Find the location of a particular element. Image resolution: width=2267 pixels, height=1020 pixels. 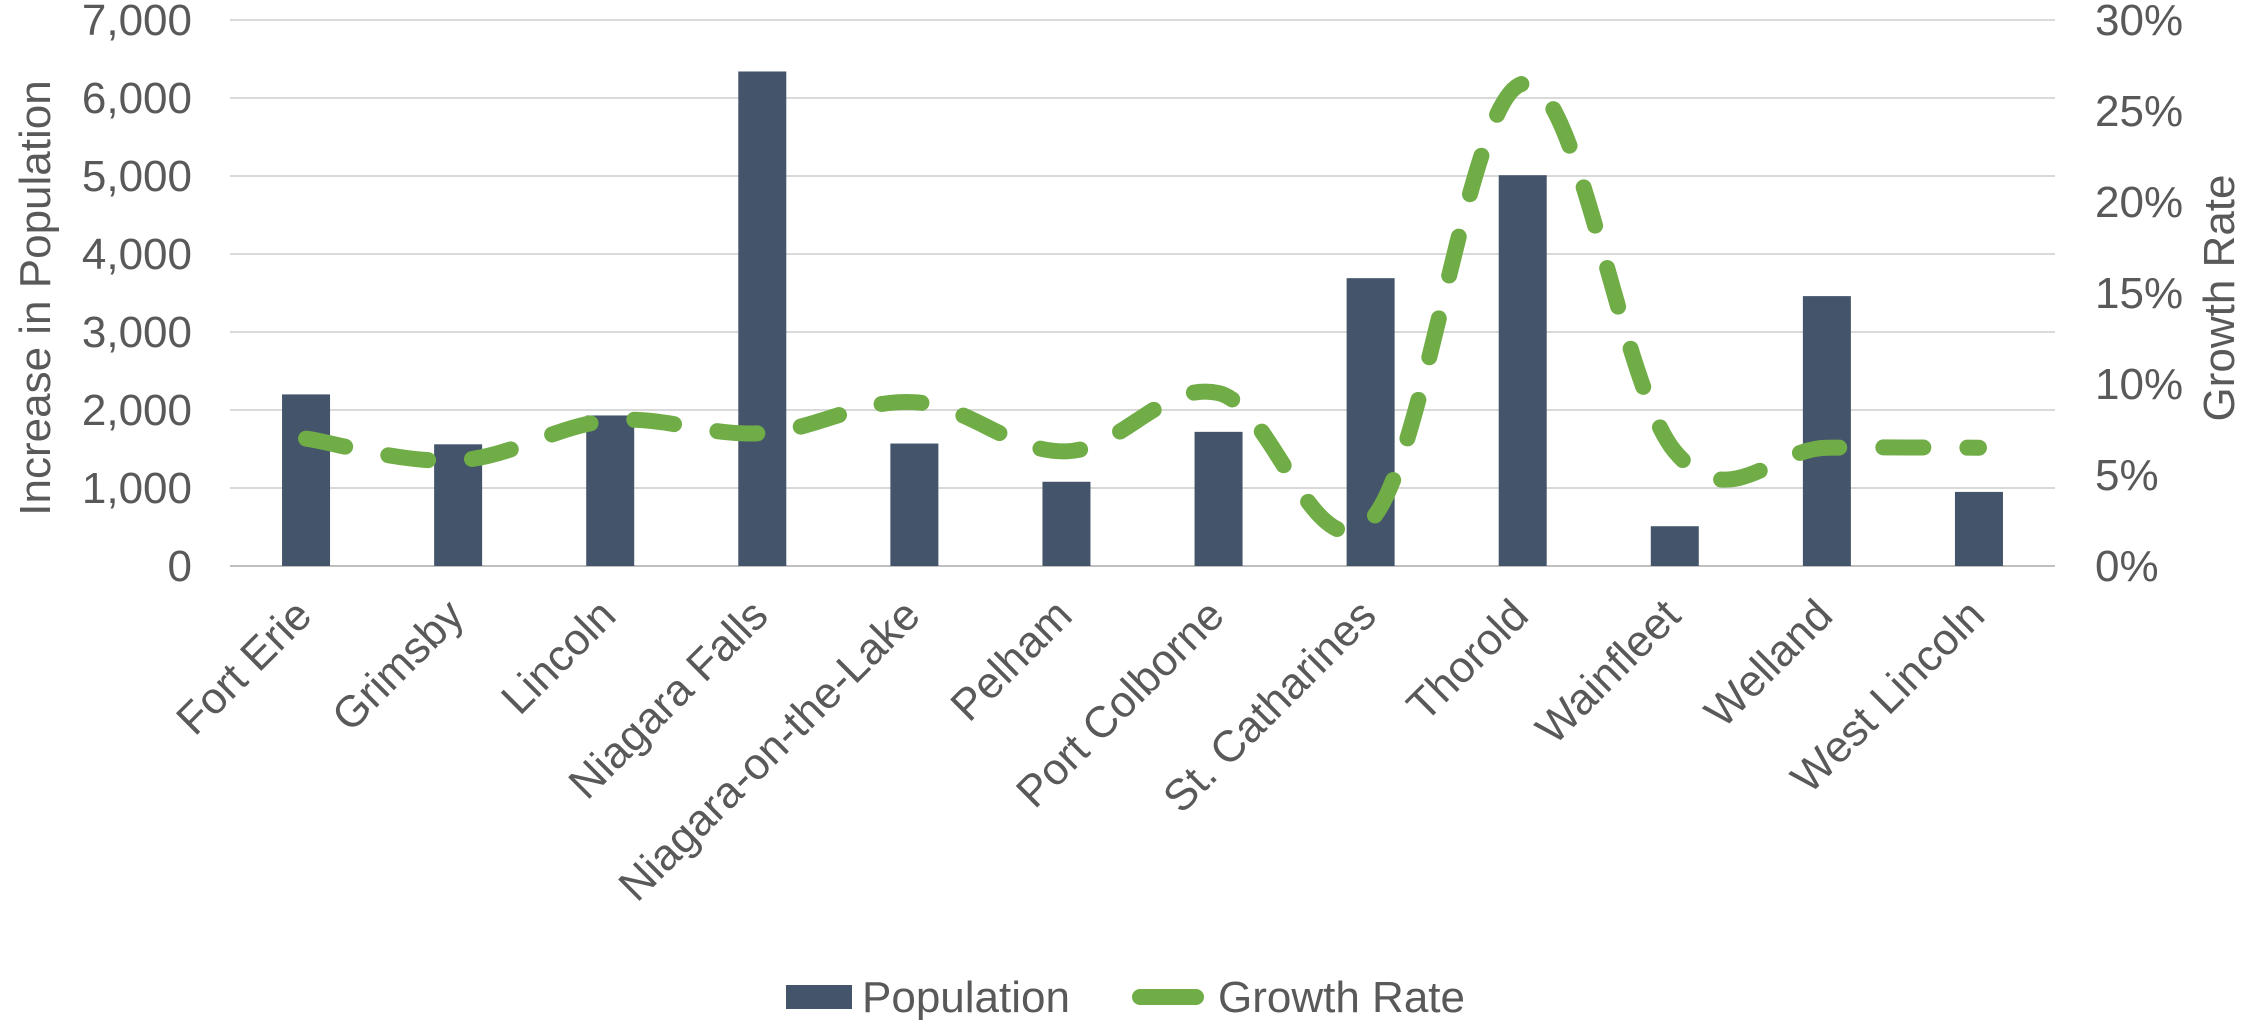

category-label: Grimsby is located at coordinates (398, 665).